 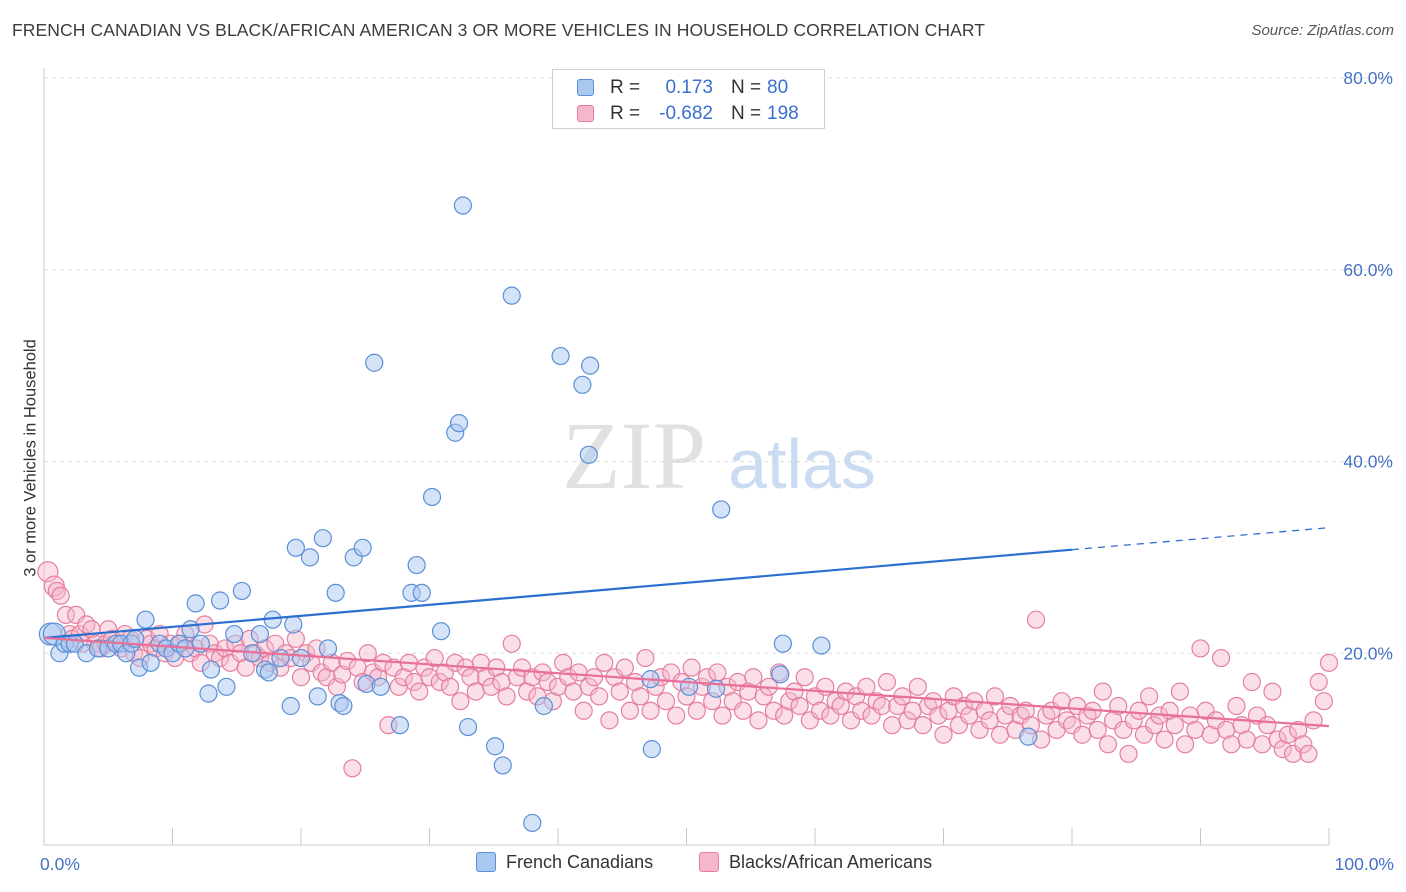 What do you see at coordinates (746, 113) in the screenshot?
I see `legend-n-label: N =` at bounding box center [746, 113].